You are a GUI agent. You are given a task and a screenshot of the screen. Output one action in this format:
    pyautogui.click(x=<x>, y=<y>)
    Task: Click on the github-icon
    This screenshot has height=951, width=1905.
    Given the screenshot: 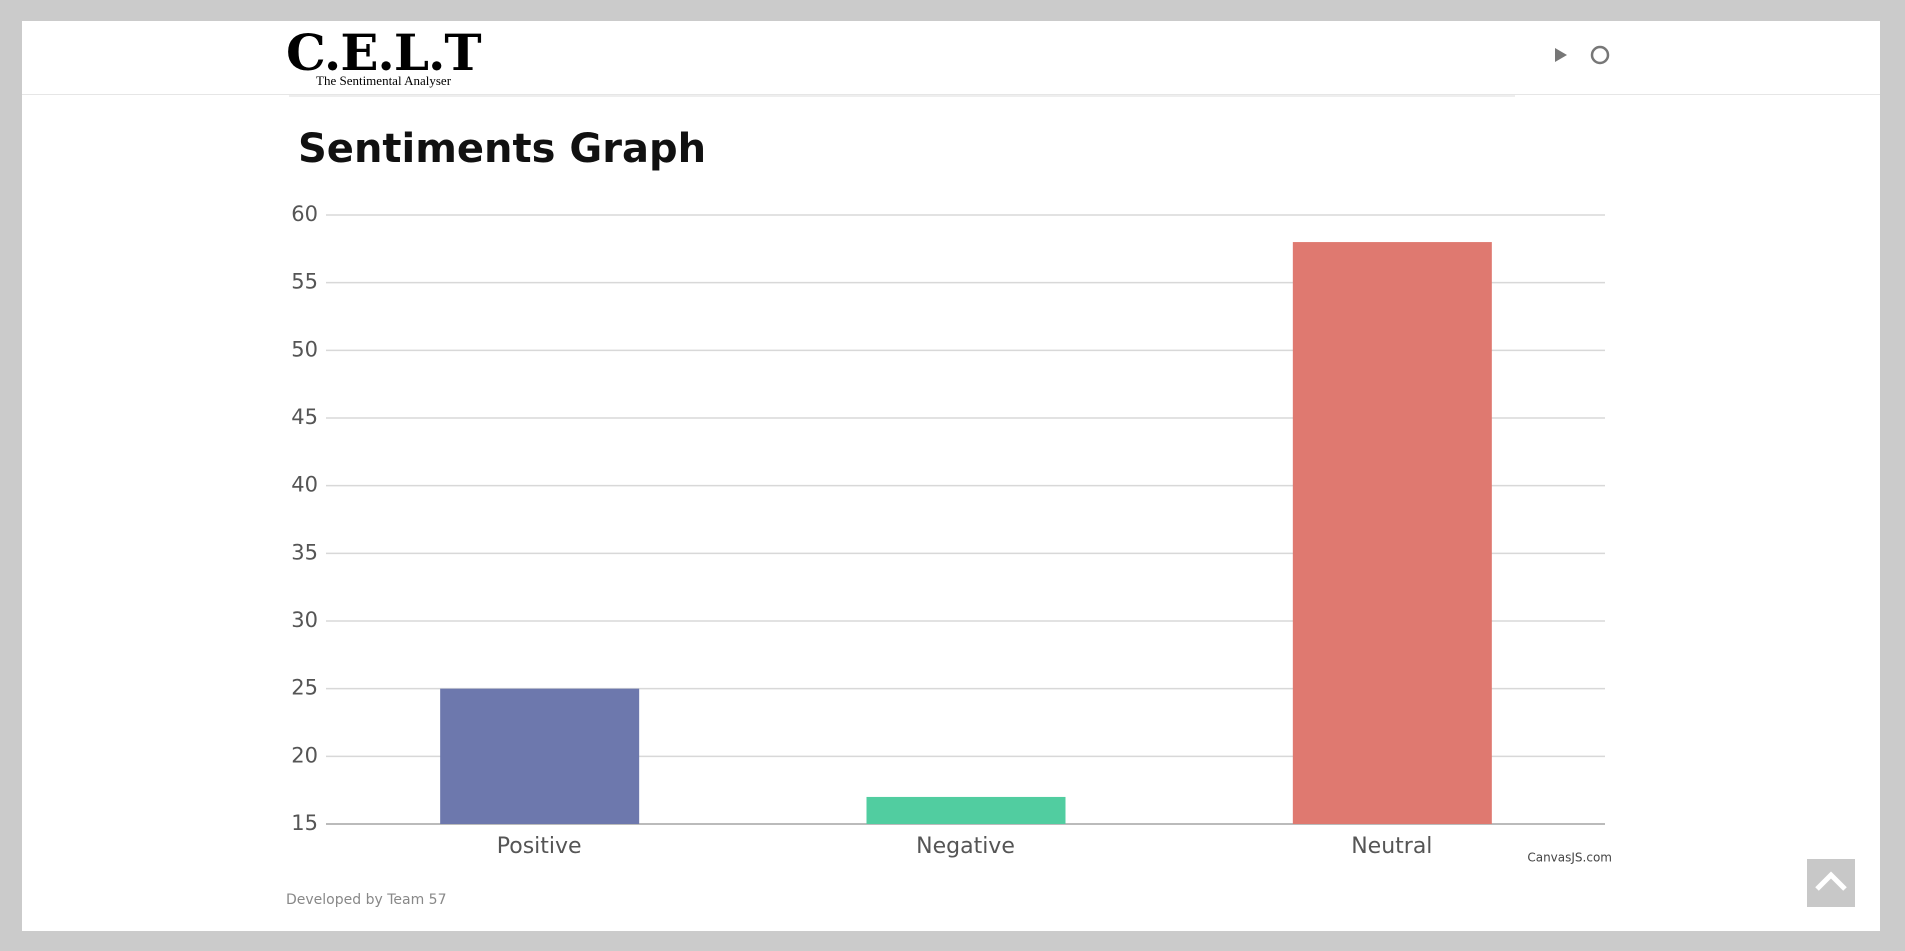 What is the action you would take?
    pyautogui.click(x=1600, y=55)
    